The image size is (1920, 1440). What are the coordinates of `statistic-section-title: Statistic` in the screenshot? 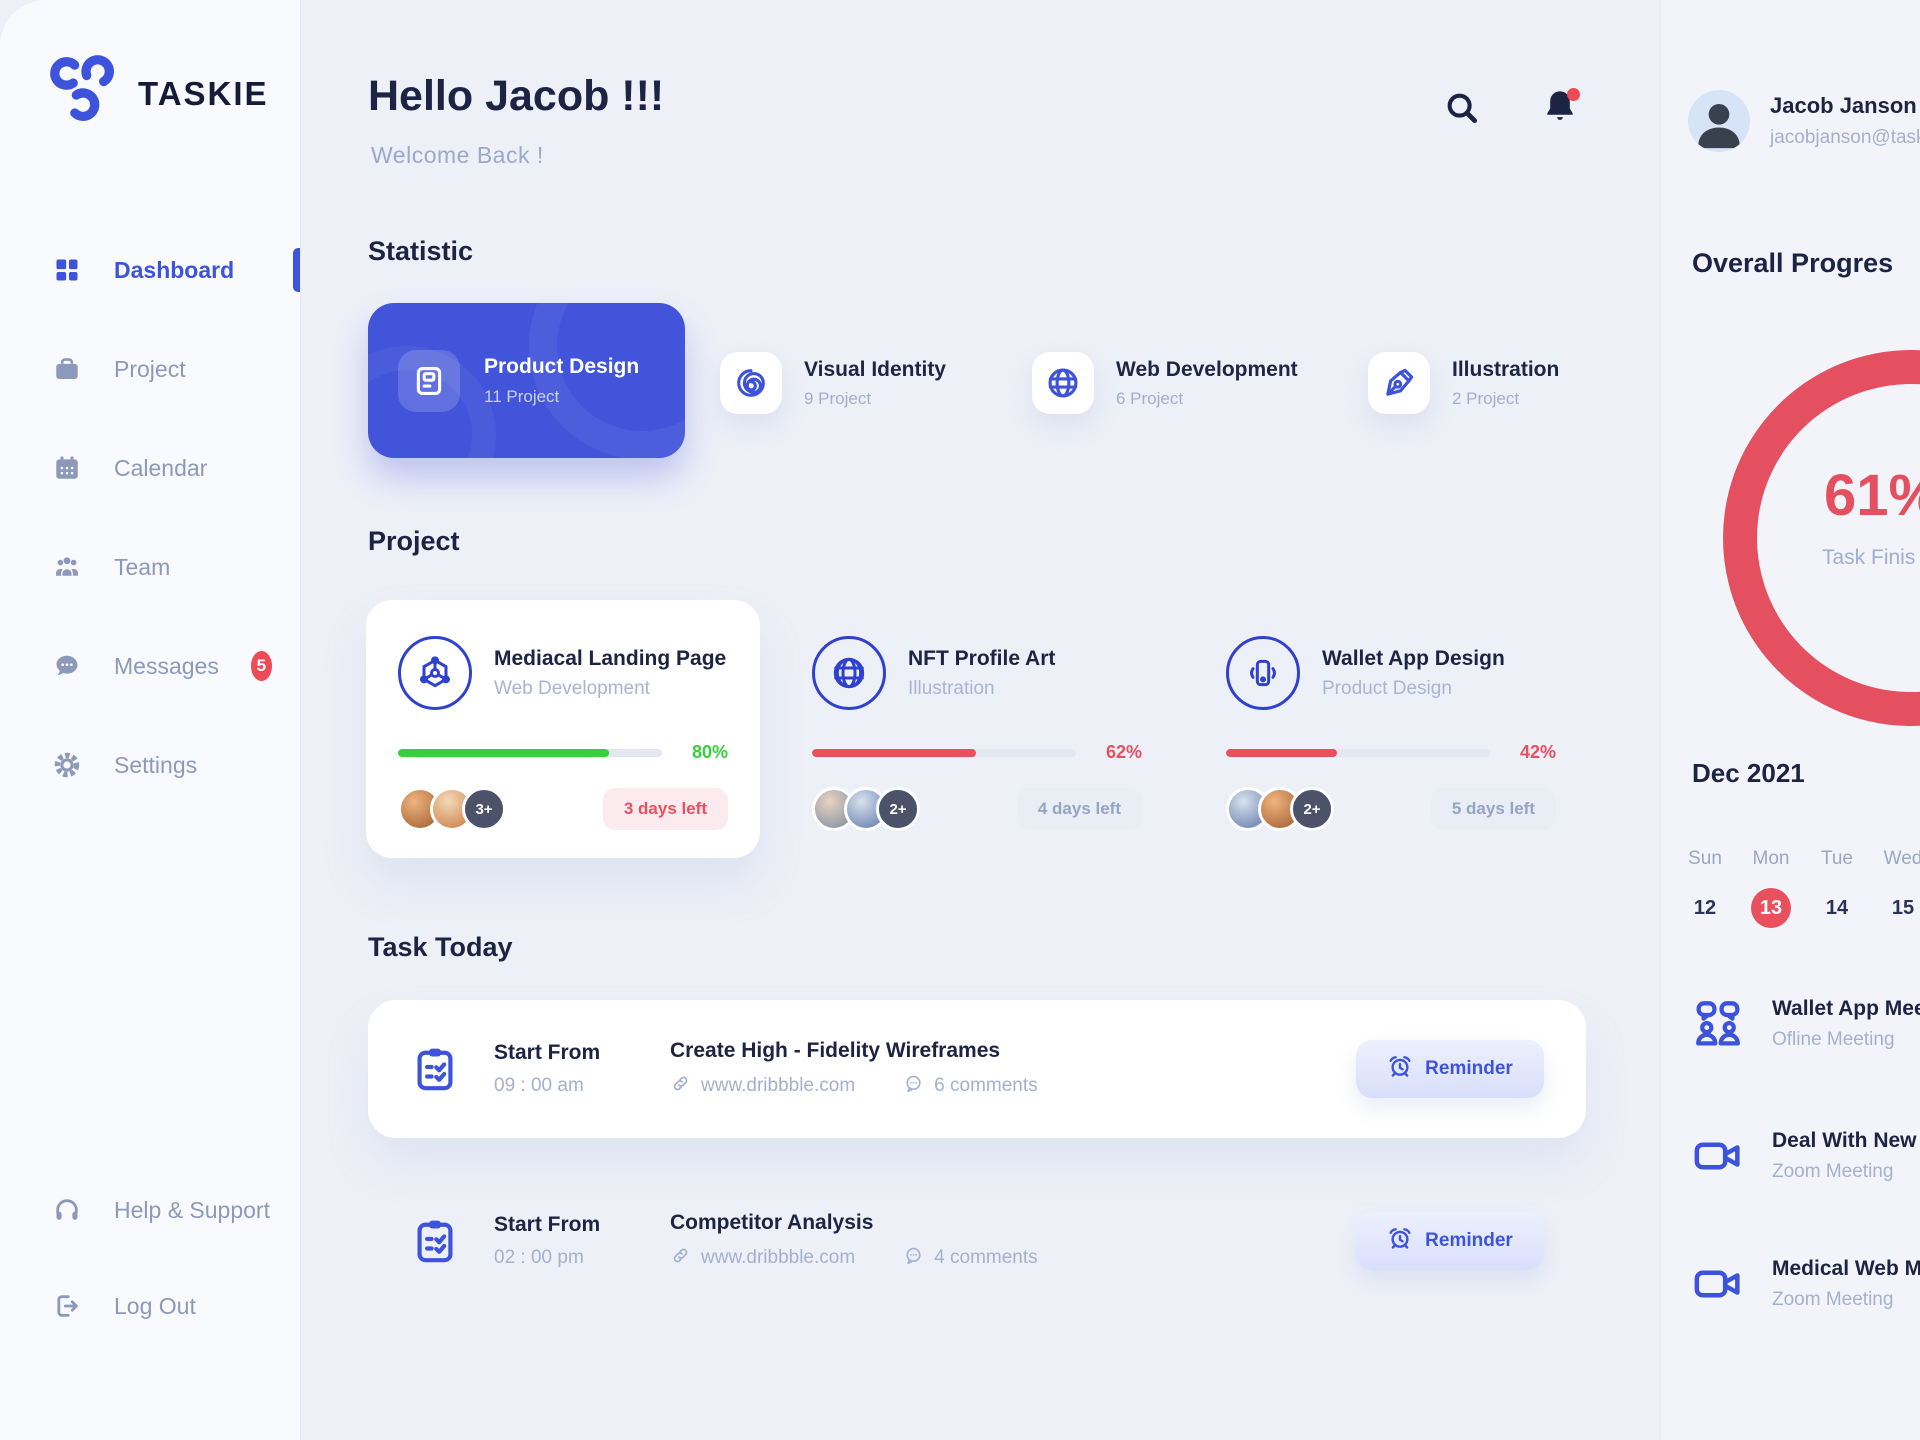 It's located at (421, 251).